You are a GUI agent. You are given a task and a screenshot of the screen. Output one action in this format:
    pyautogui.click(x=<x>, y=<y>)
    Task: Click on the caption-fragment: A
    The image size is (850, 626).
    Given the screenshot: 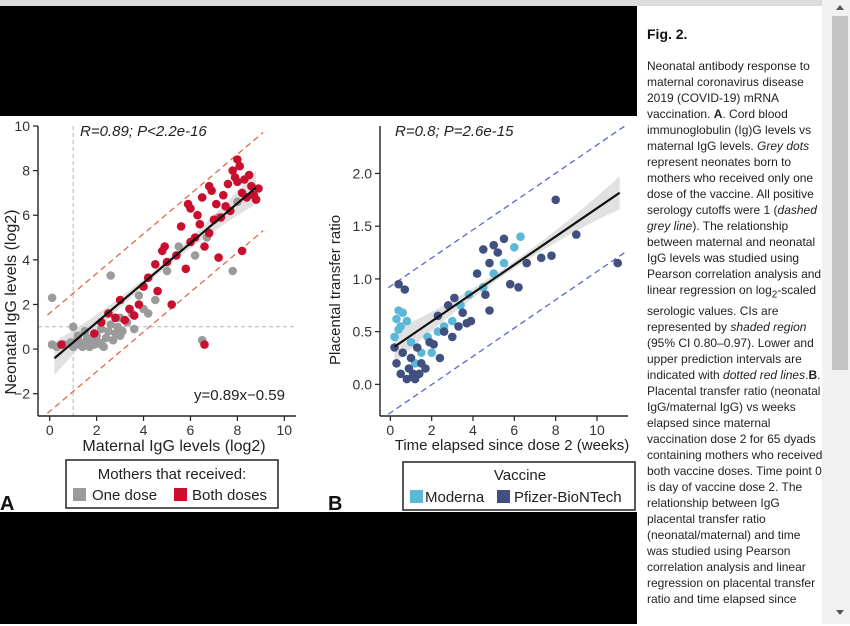 What is the action you would take?
    pyautogui.click(x=718, y=114)
    